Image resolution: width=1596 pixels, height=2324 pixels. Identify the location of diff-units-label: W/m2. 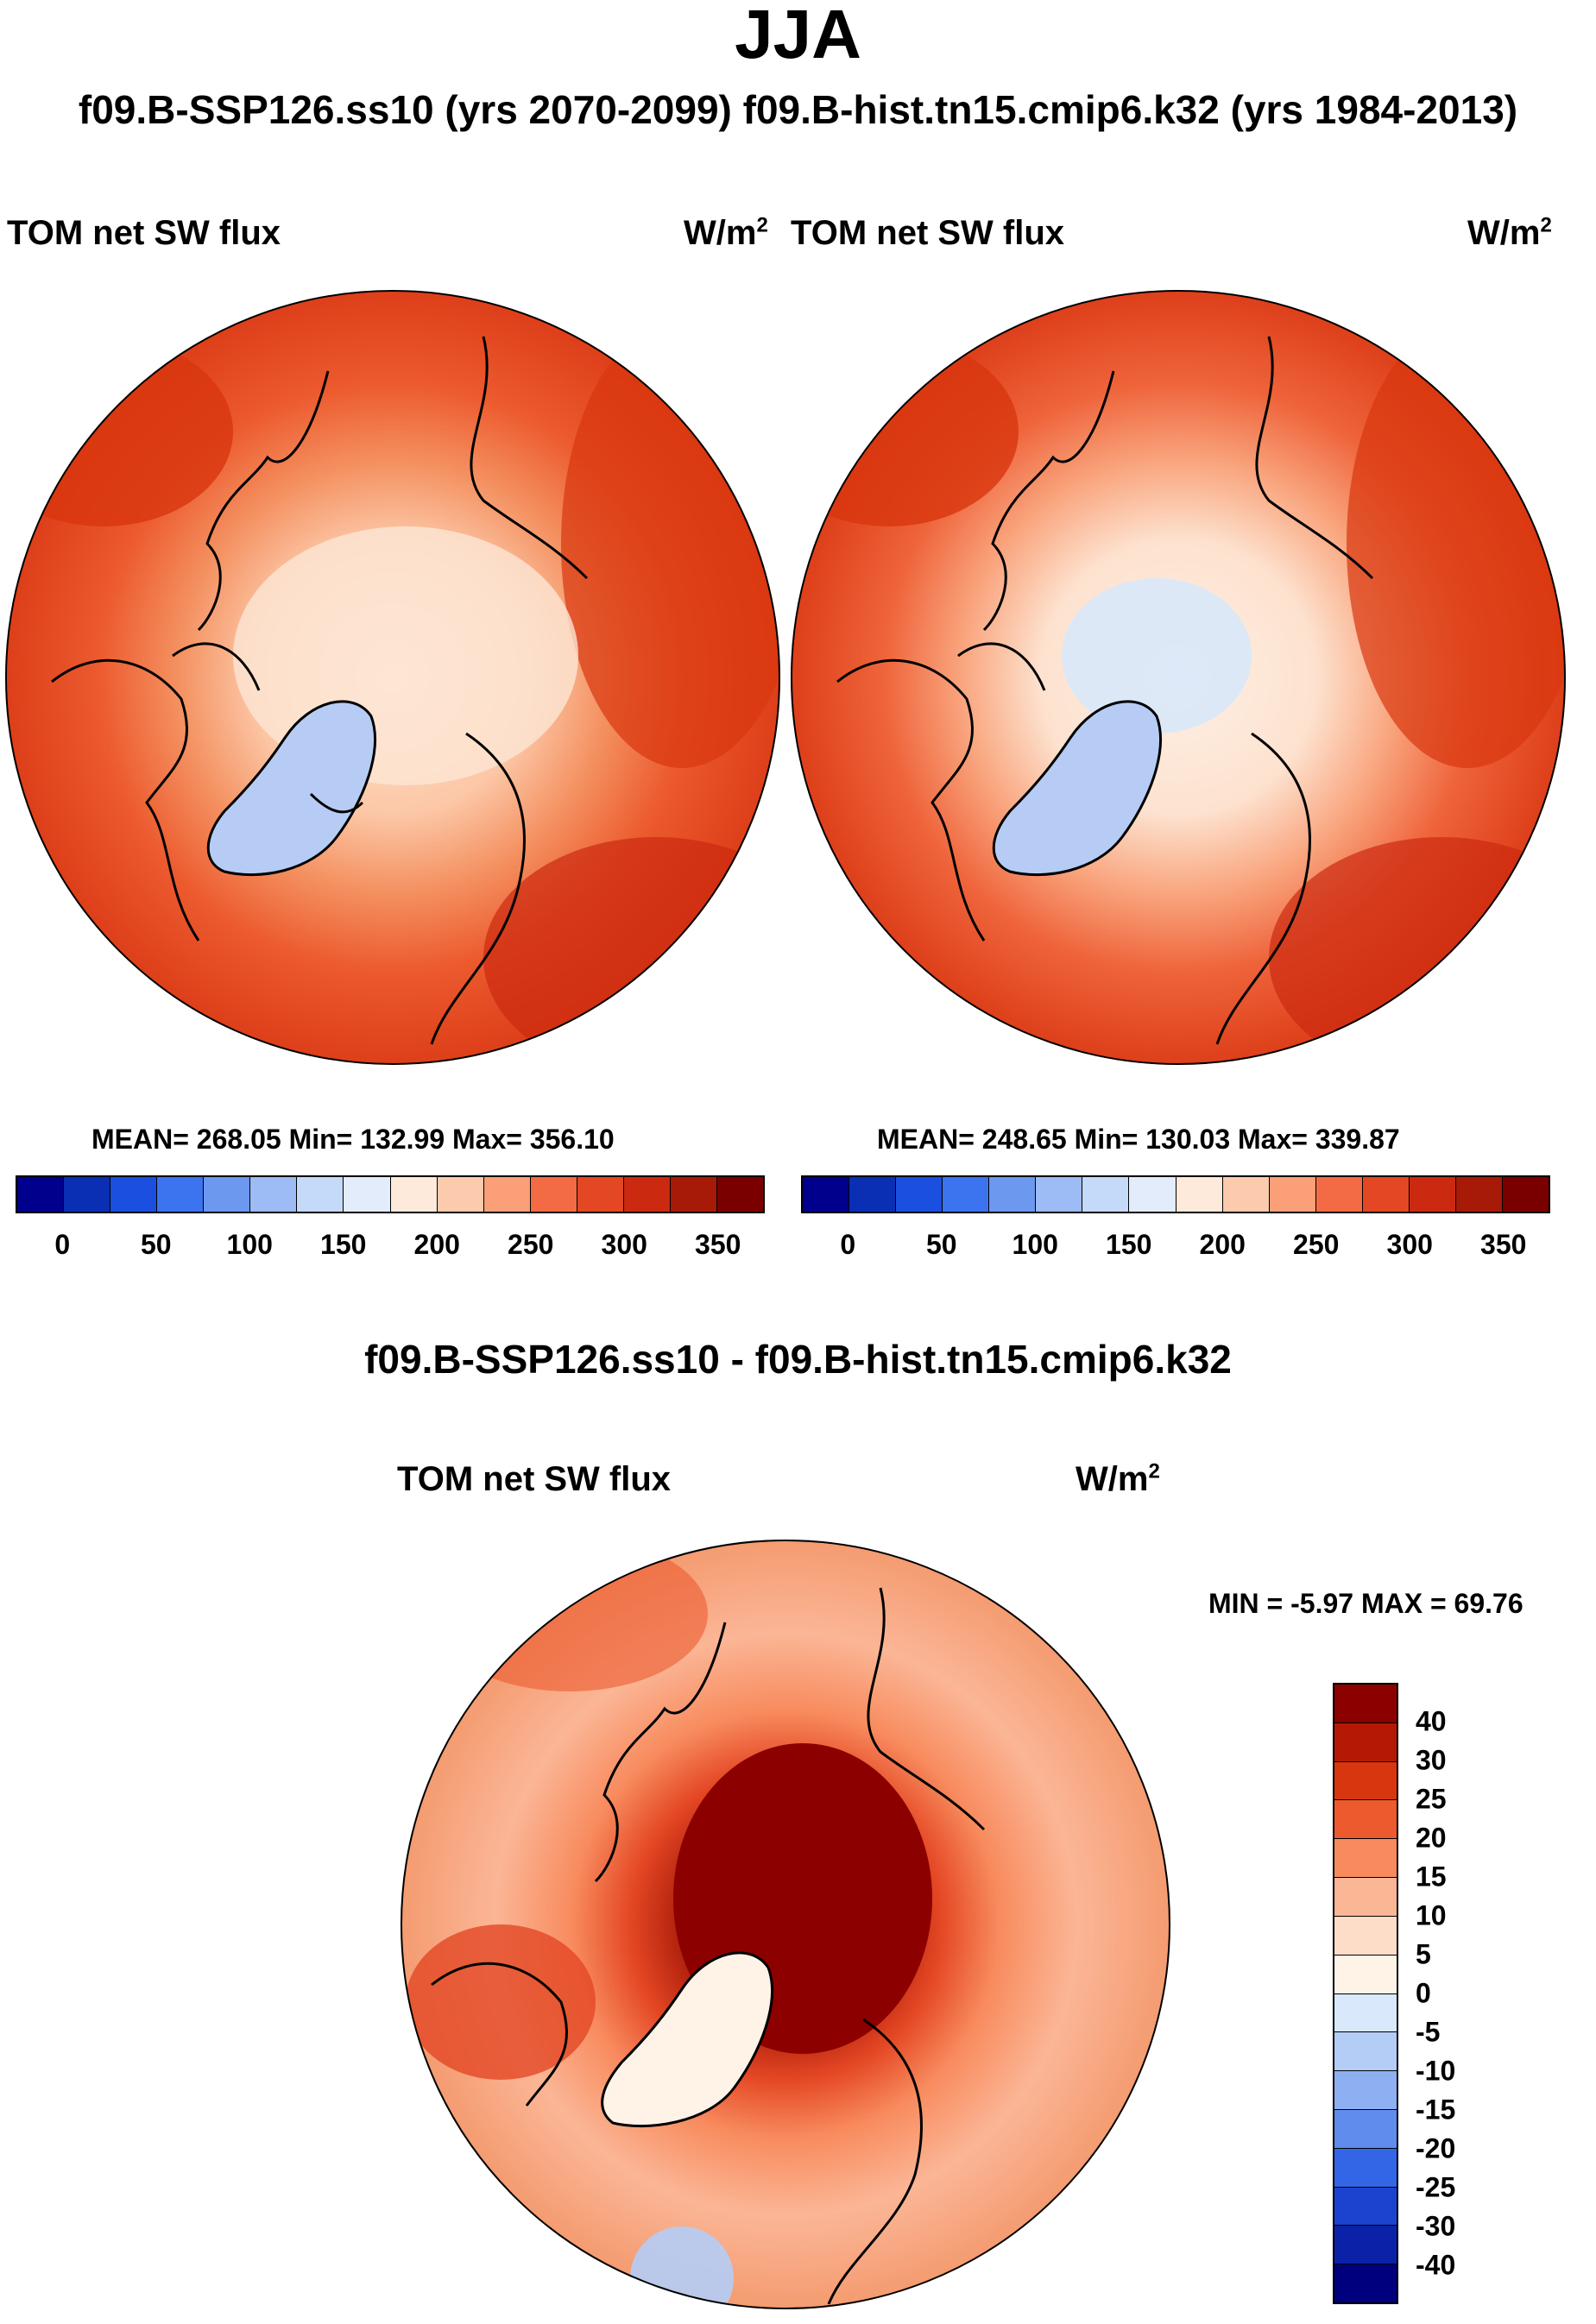
(1118, 1478).